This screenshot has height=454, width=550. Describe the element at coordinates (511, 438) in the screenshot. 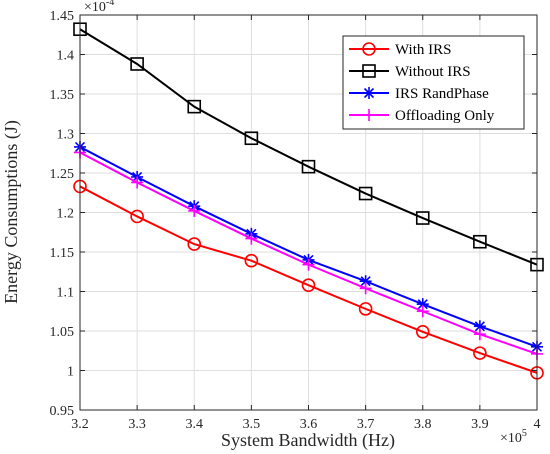

I see `x-multiplier-base: ×10` at that location.